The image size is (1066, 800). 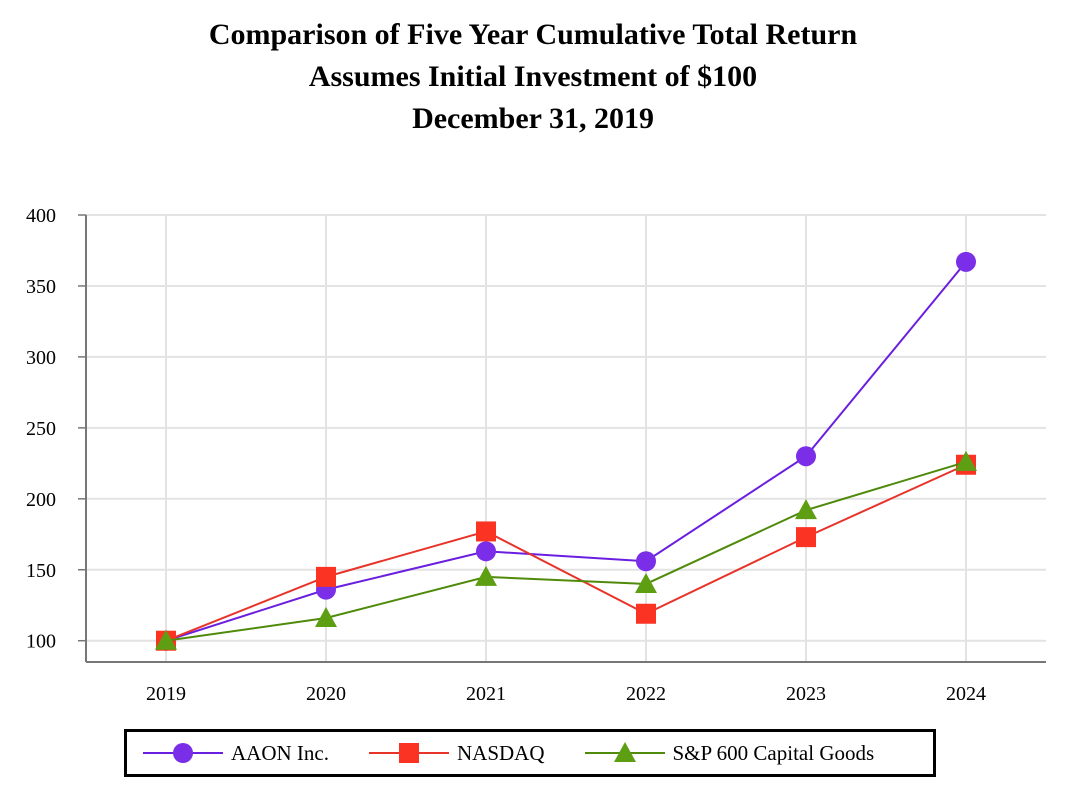 I want to click on y-tick-label: 150, so click(x=41, y=571).